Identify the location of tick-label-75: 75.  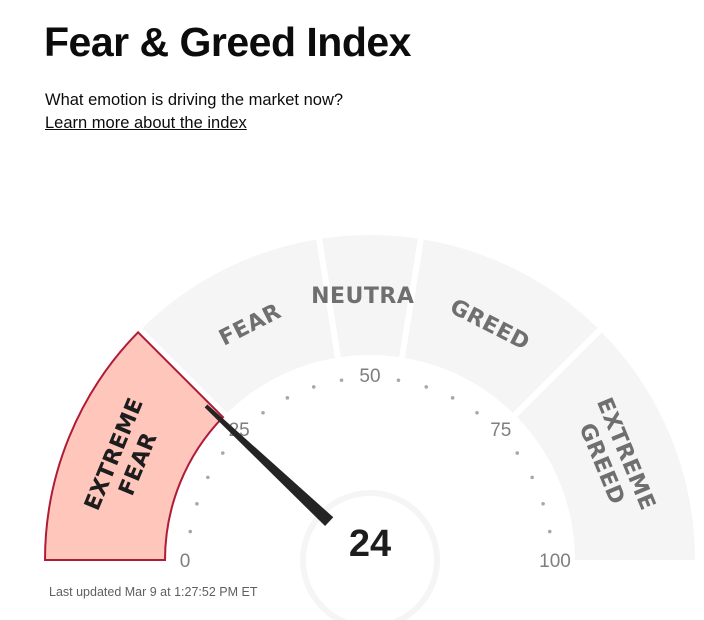
(500, 430).